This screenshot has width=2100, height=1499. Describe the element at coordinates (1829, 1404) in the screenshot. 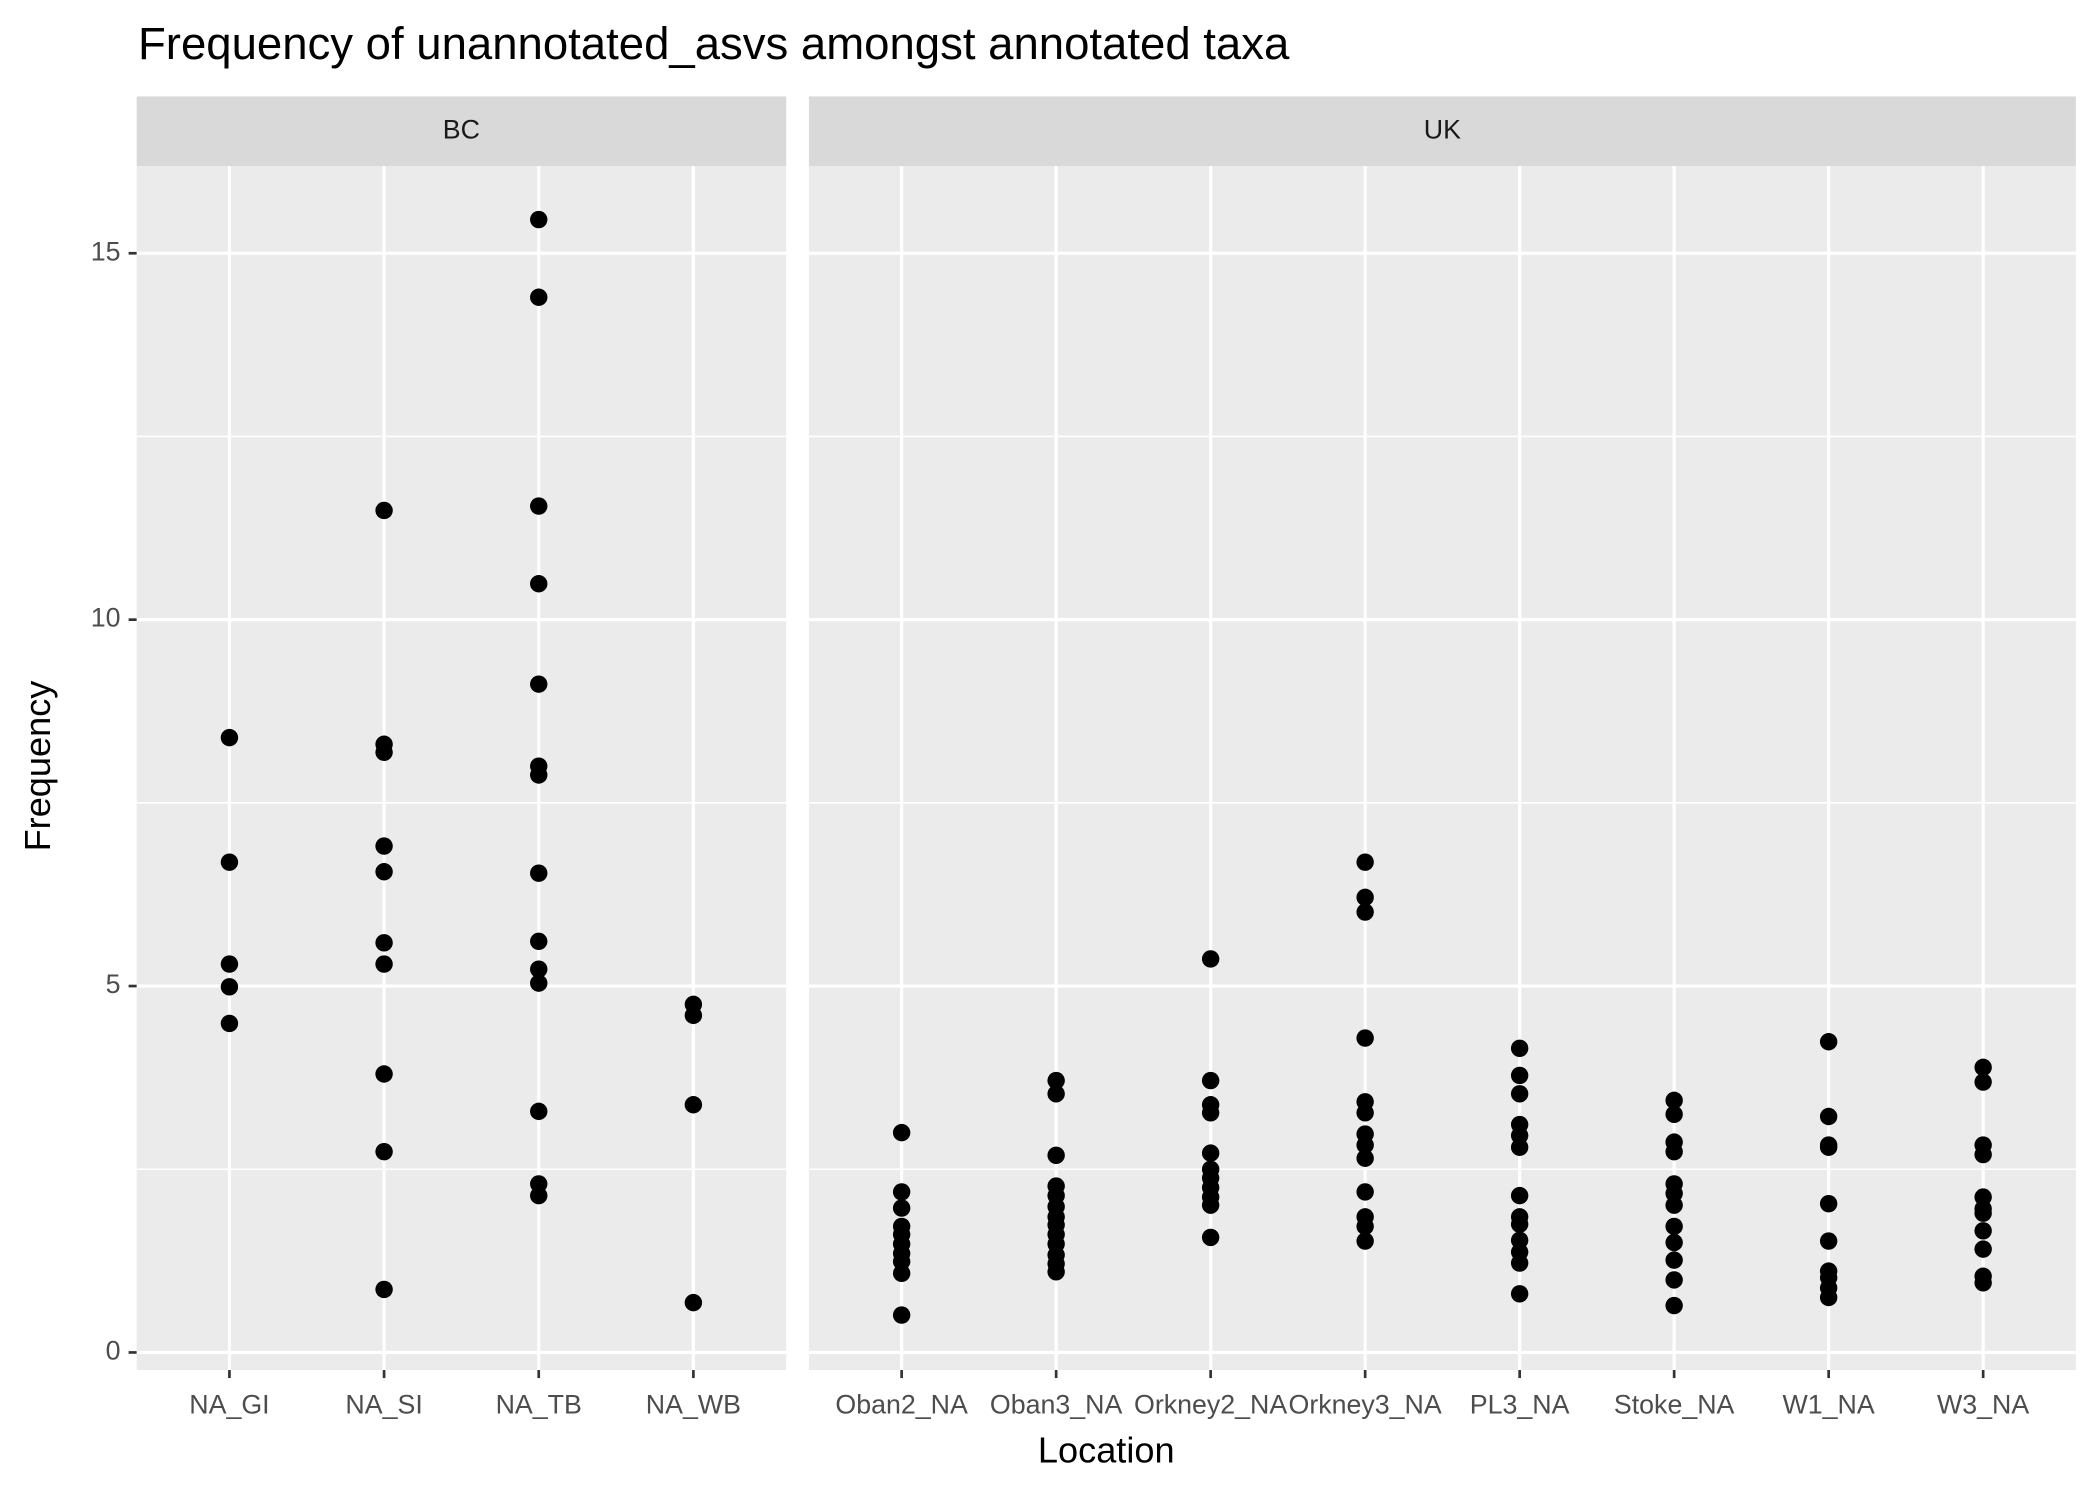

I see `x-tick-label: W1_NA` at that location.